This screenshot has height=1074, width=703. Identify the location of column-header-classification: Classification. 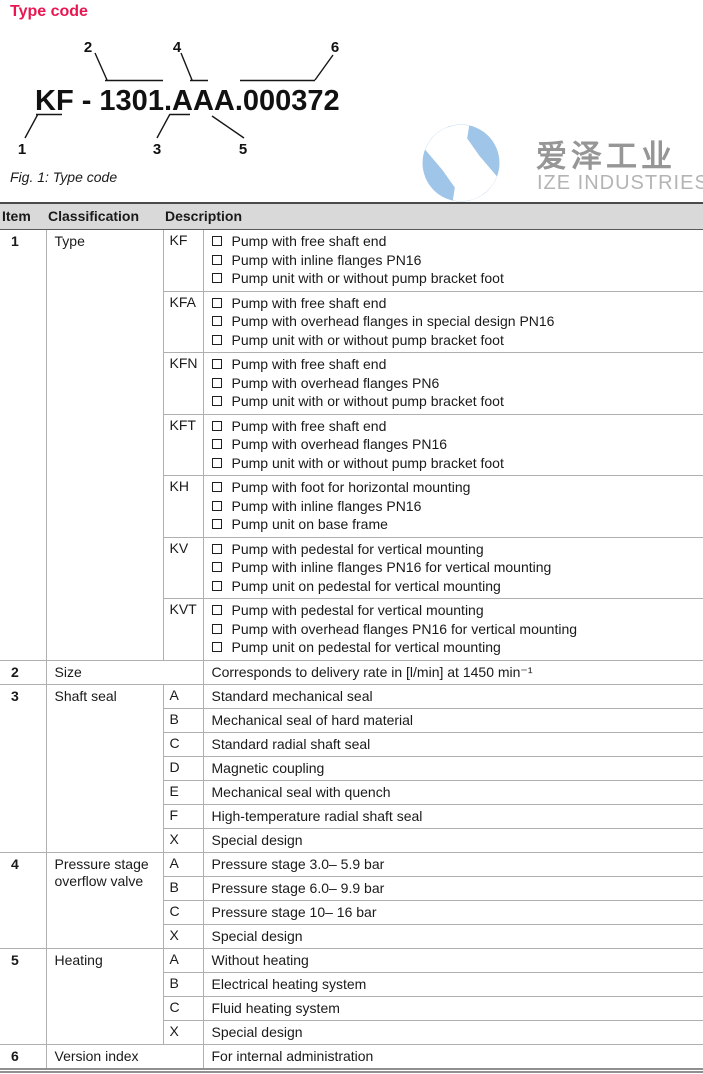
(104, 216).